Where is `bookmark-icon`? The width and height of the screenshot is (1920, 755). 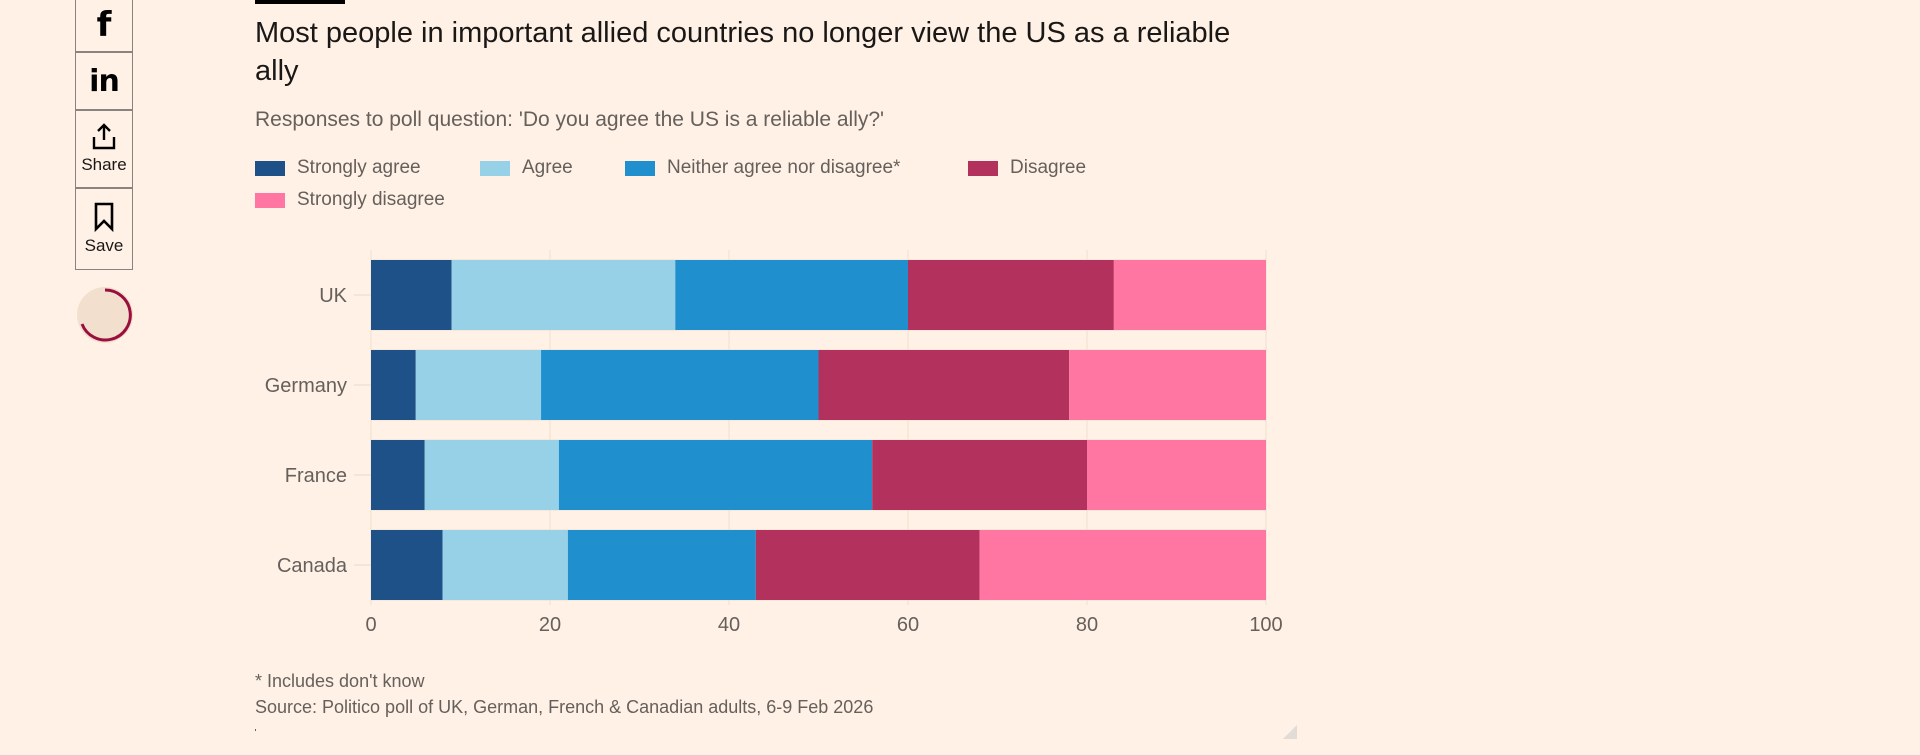
bookmark-icon is located at coordinates (104, 217).